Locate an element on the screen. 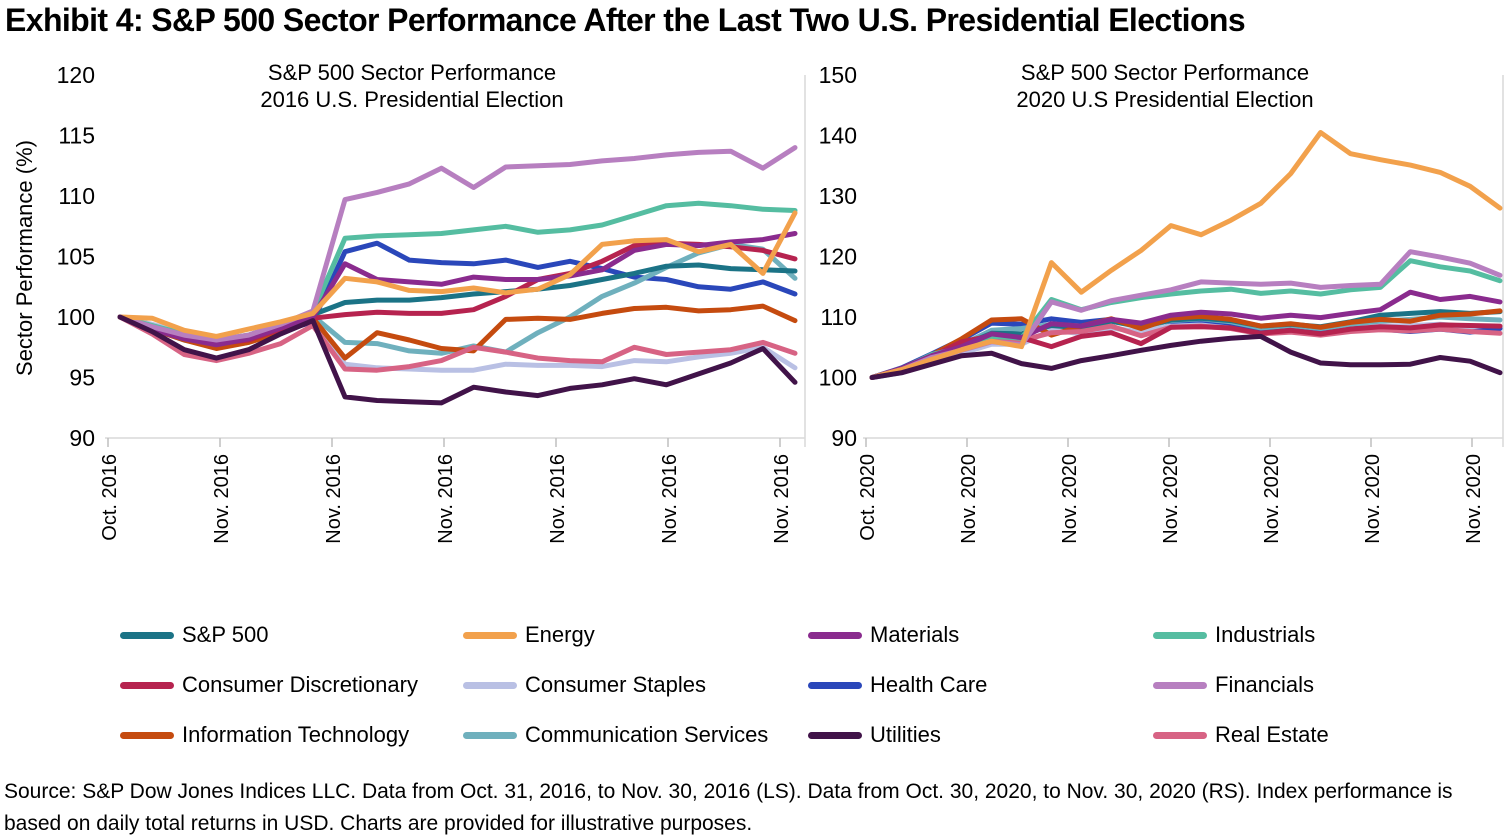 Image resolution: width=1506 pixels, height=839 pixels. legend-label-industrials: Industrials is located at coordinates (1265, 634).